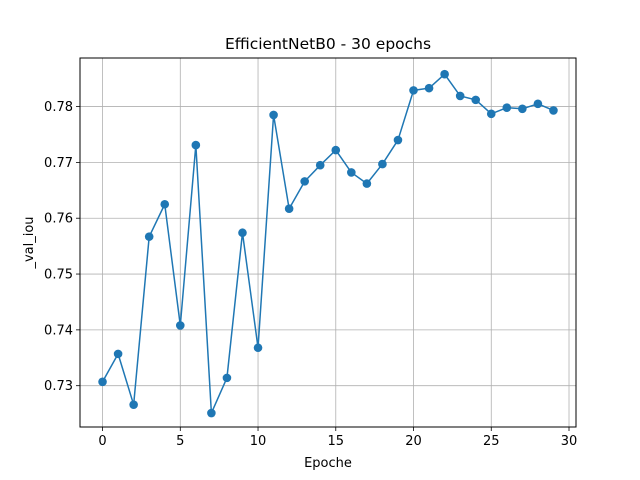 The image size is (640, 480). I want to click on y-tick-label: 0.77, so click(58, 163).